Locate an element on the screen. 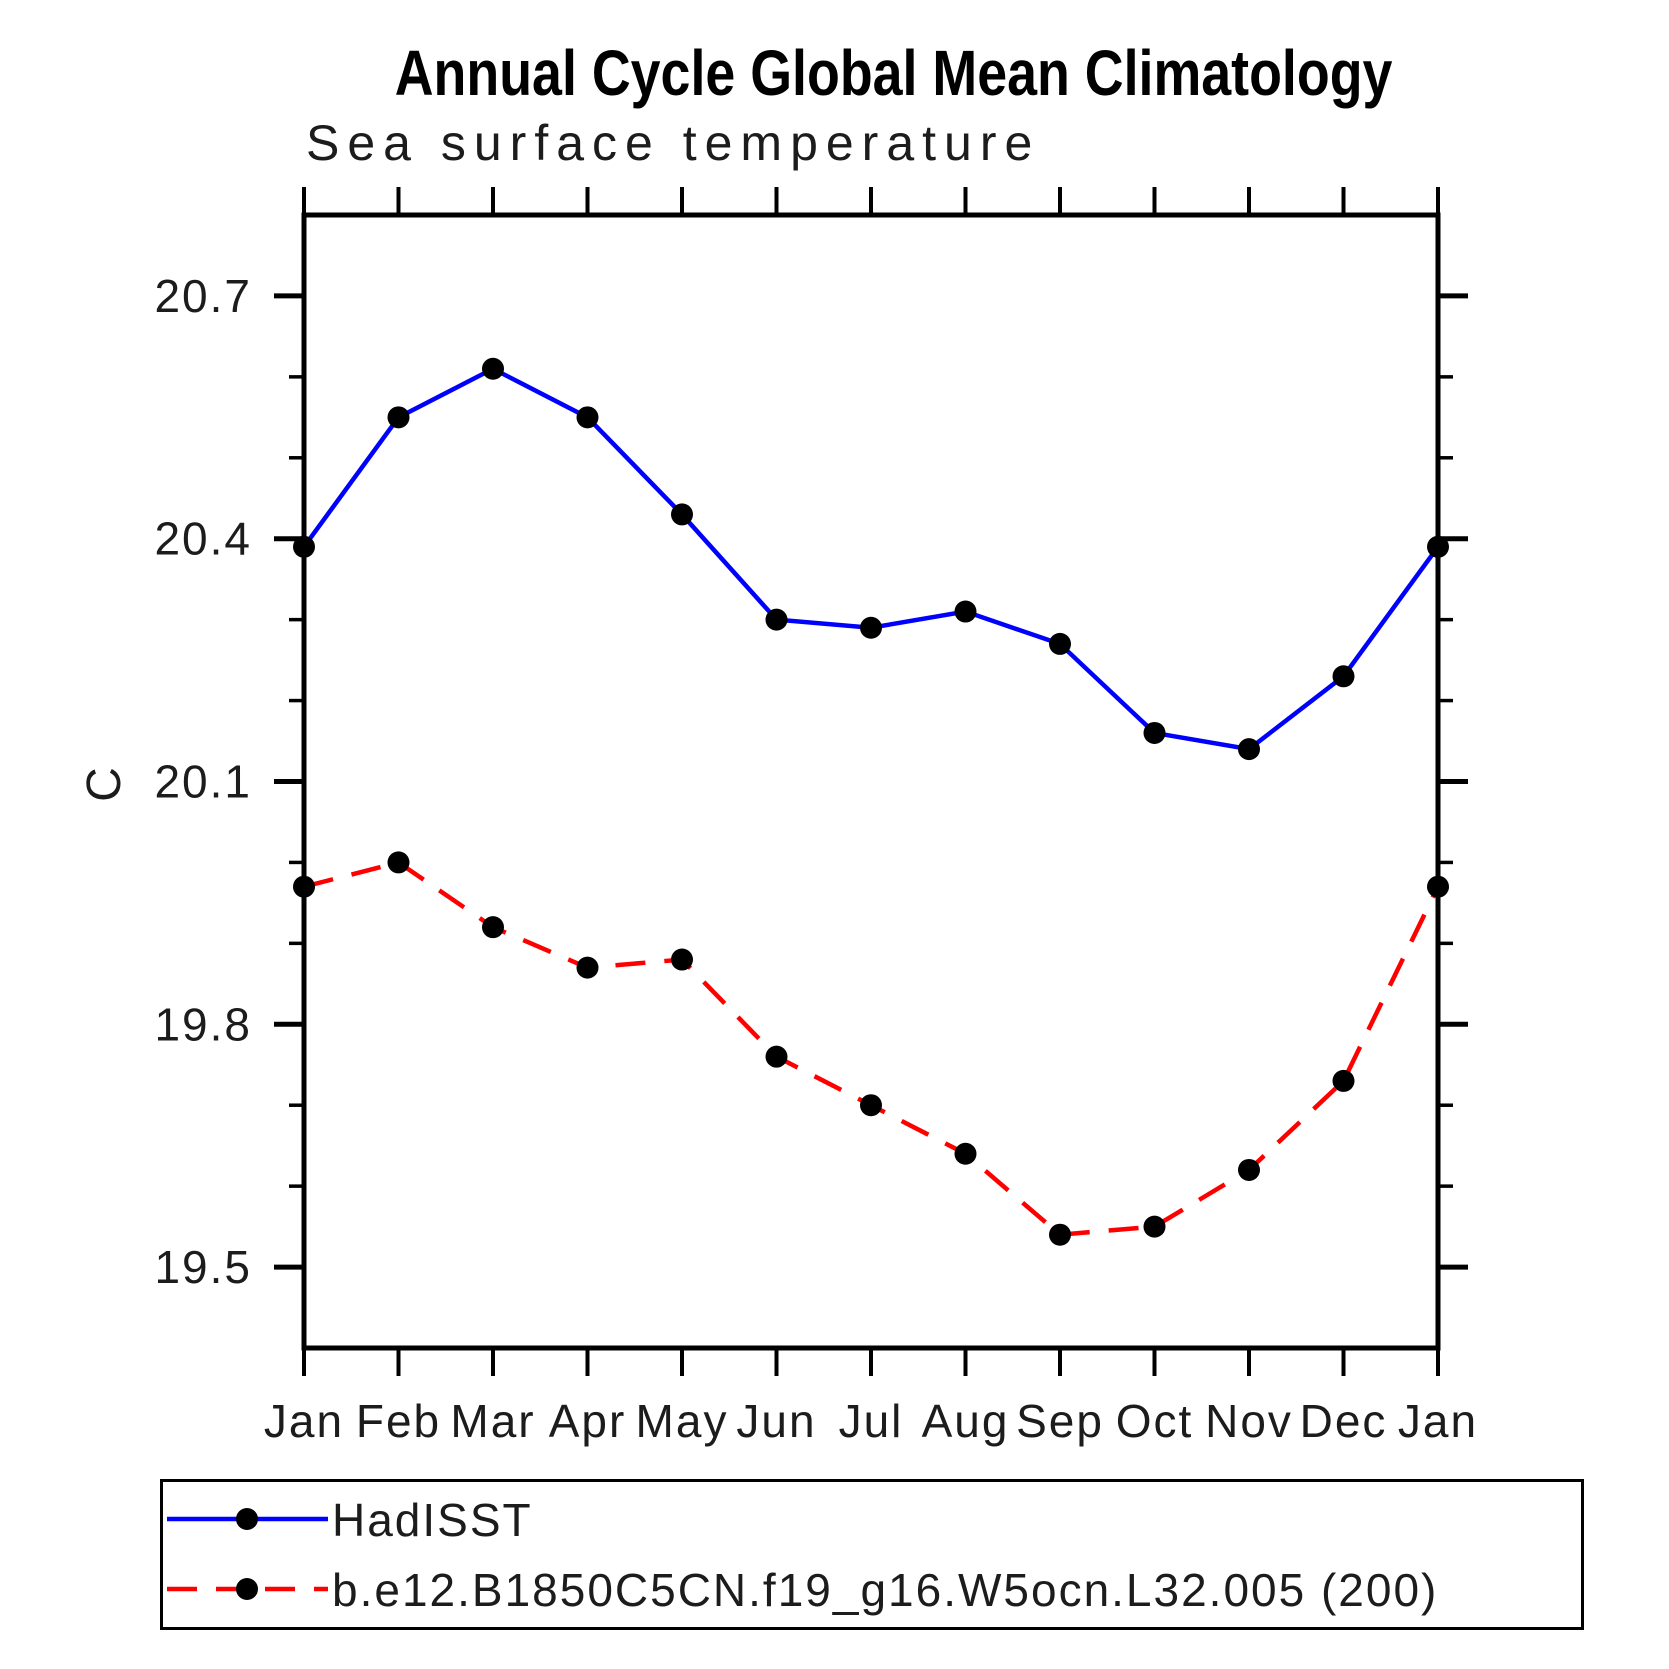  x-tick-label: Dec is located at coordinates (1344, 1421).